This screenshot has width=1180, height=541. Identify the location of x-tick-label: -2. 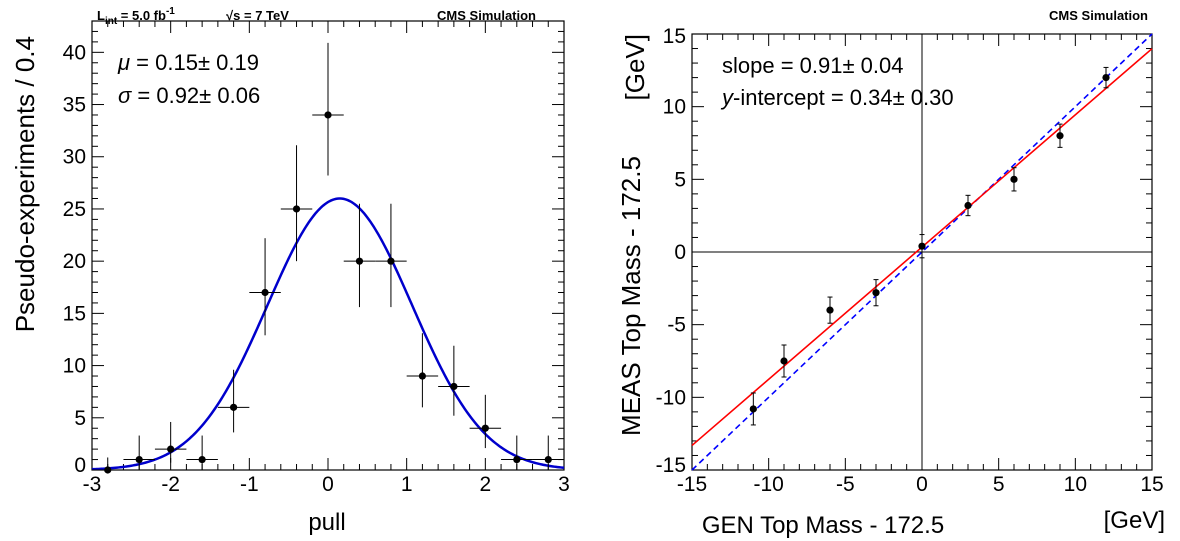
(170, 484).